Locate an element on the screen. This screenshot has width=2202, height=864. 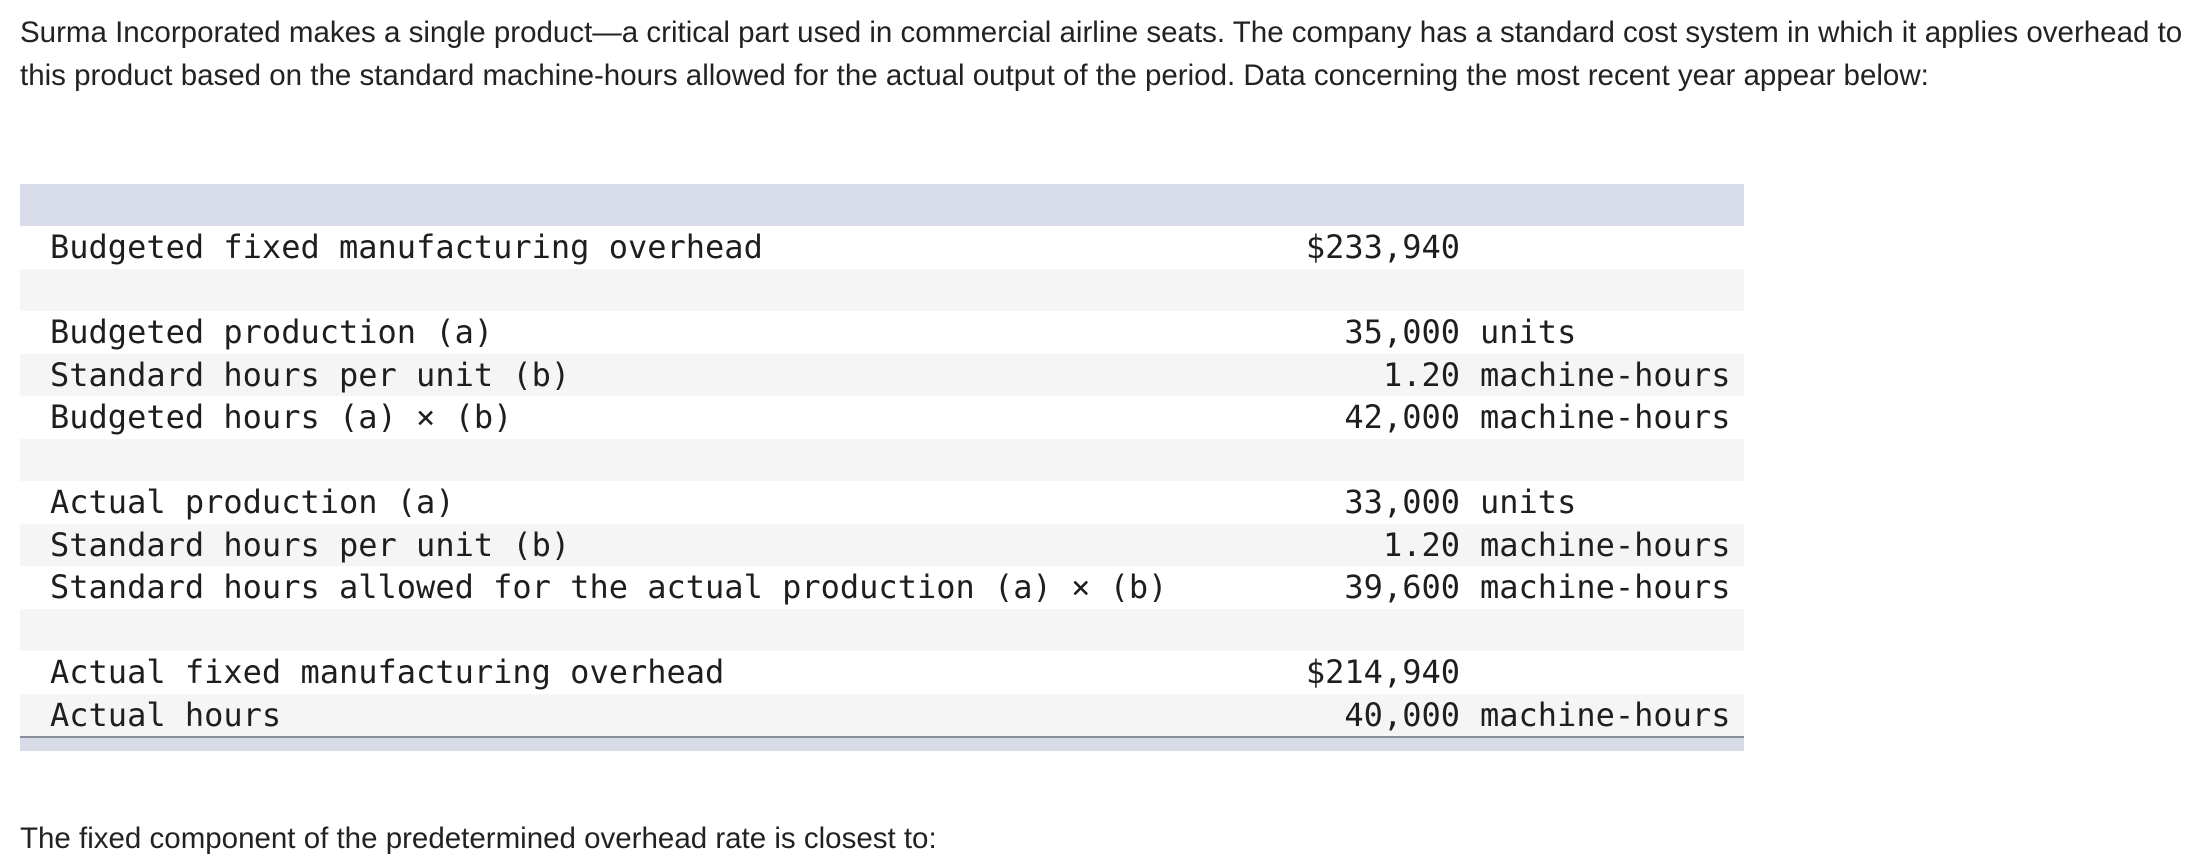
table-row: Actual production (a) 33,000 units is located at coordinates (882, 502).